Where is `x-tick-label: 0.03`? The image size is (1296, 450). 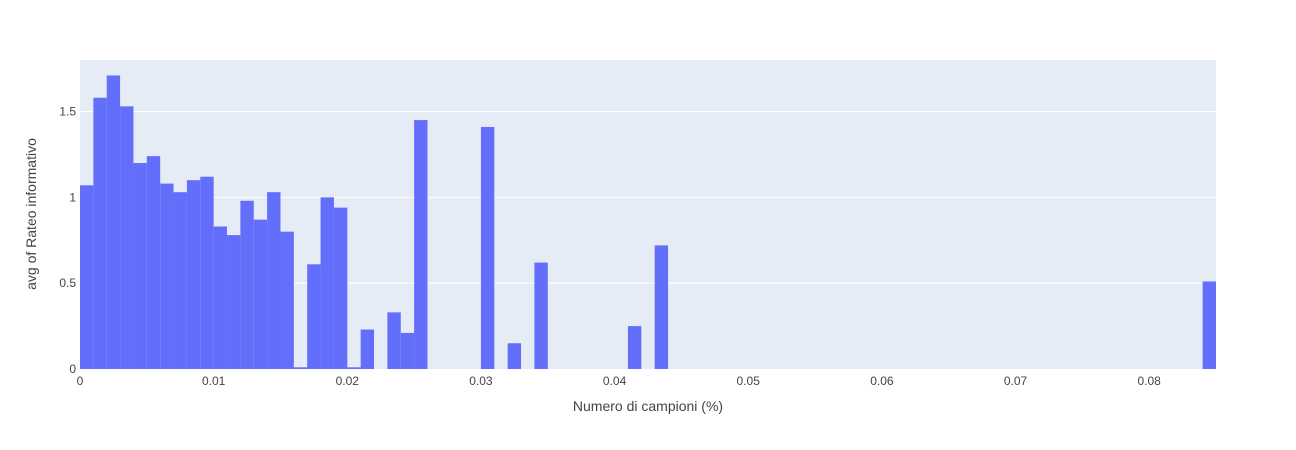 x-tick-label: 0.03 is located at coordinates (481, 381).